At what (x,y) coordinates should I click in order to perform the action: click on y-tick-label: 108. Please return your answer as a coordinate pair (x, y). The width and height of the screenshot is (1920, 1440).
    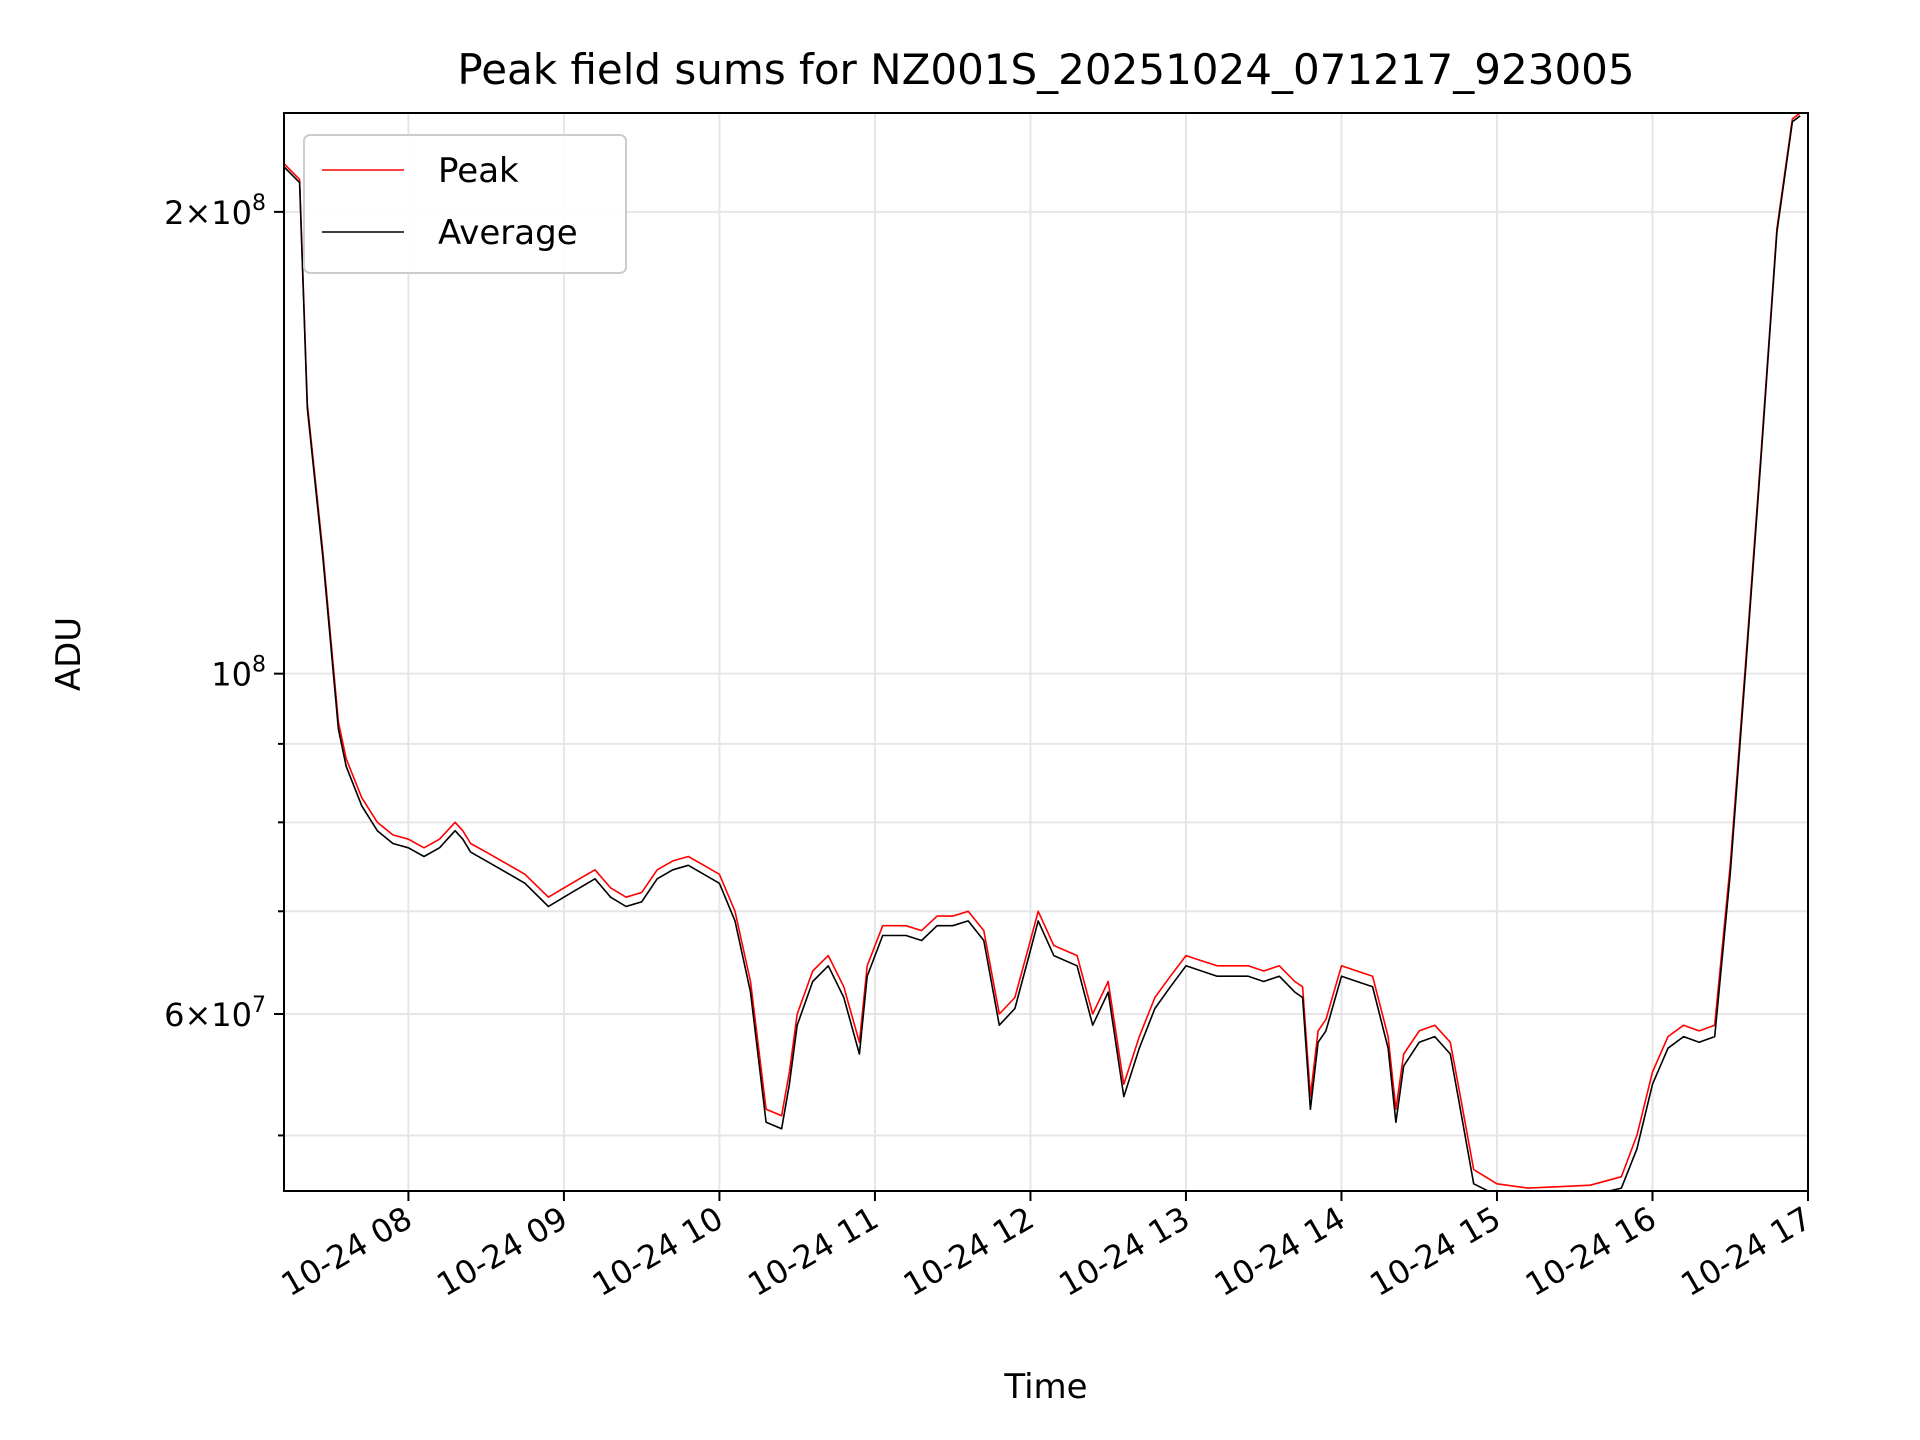
    Looking at the image, I should click on (238, 673).